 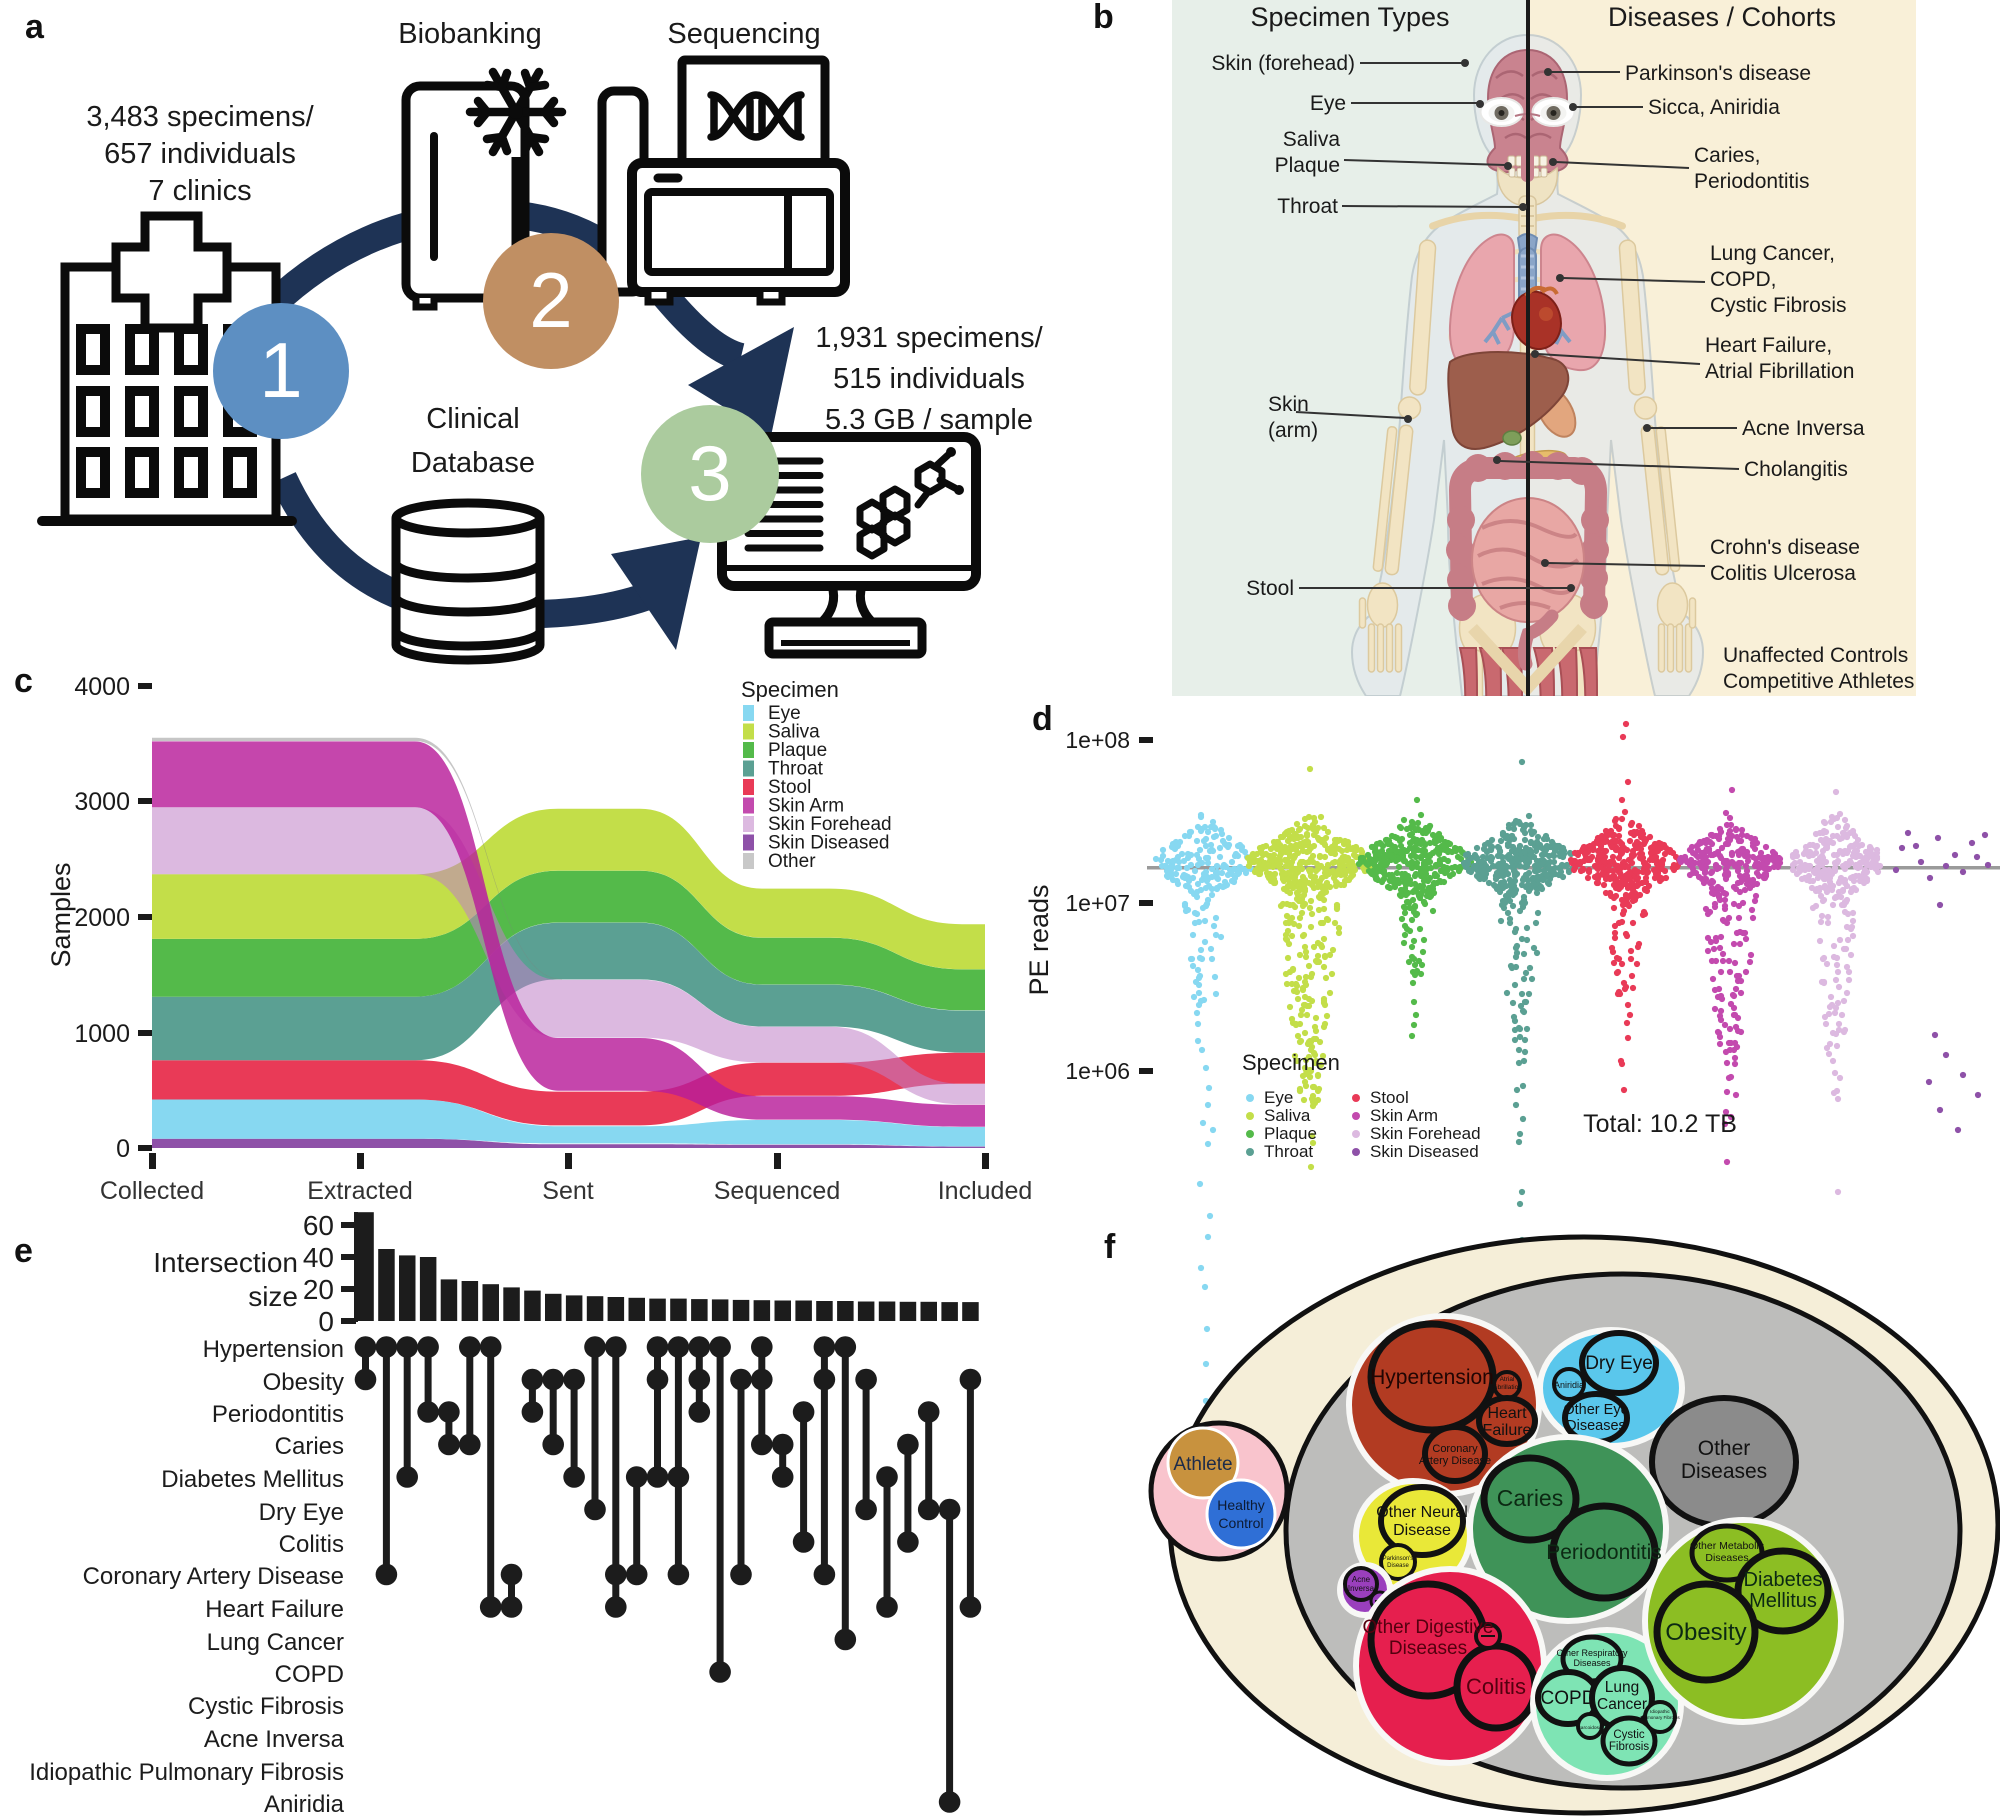 I want to click on svg-text: Cystic, so click(x=1629, y=1735).